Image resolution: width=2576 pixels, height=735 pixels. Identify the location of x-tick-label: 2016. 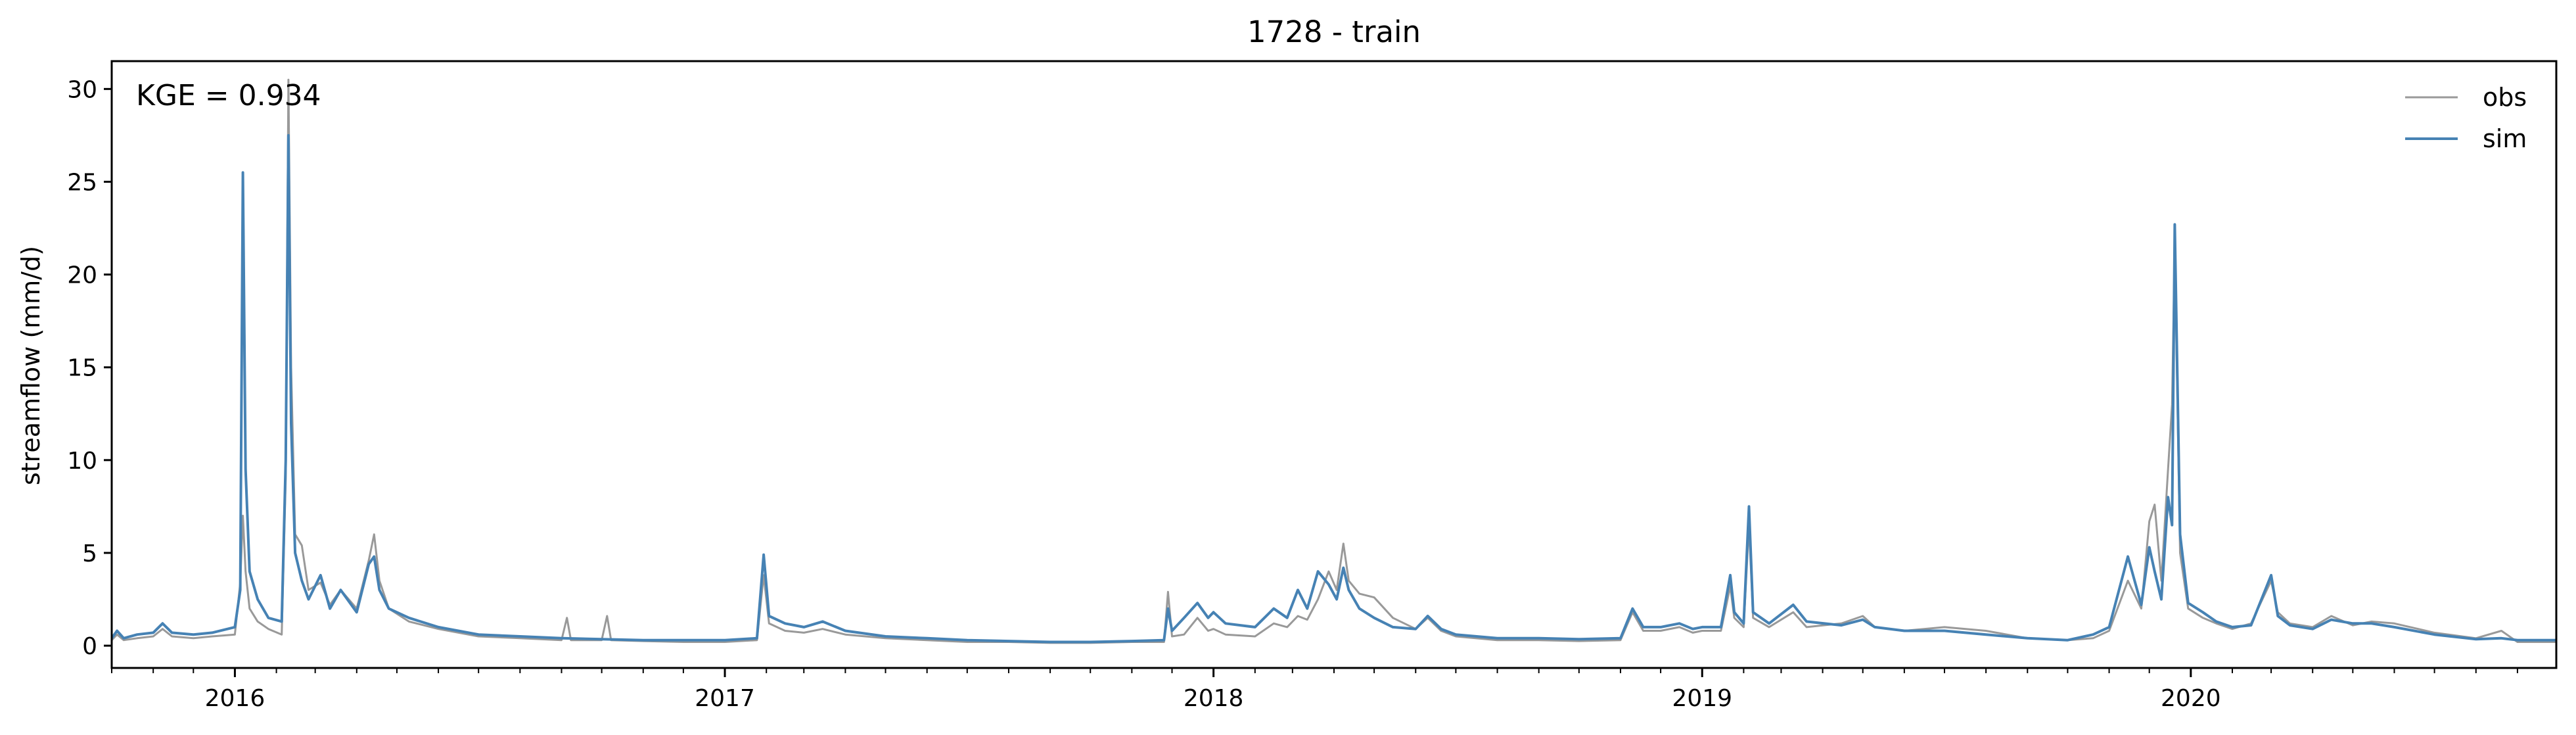
(235, 698).